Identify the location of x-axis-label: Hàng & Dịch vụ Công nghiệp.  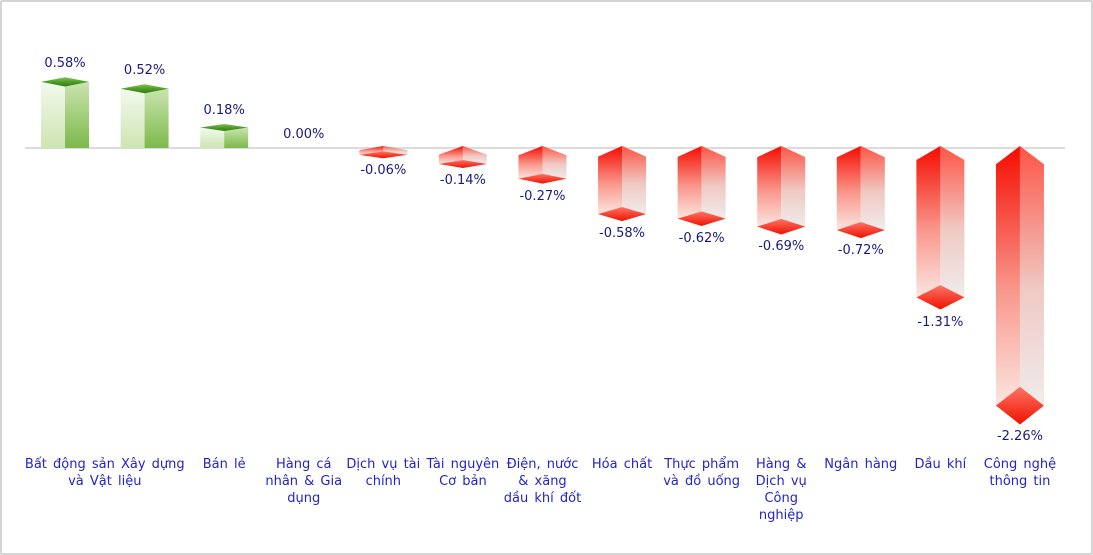
(781, 490).